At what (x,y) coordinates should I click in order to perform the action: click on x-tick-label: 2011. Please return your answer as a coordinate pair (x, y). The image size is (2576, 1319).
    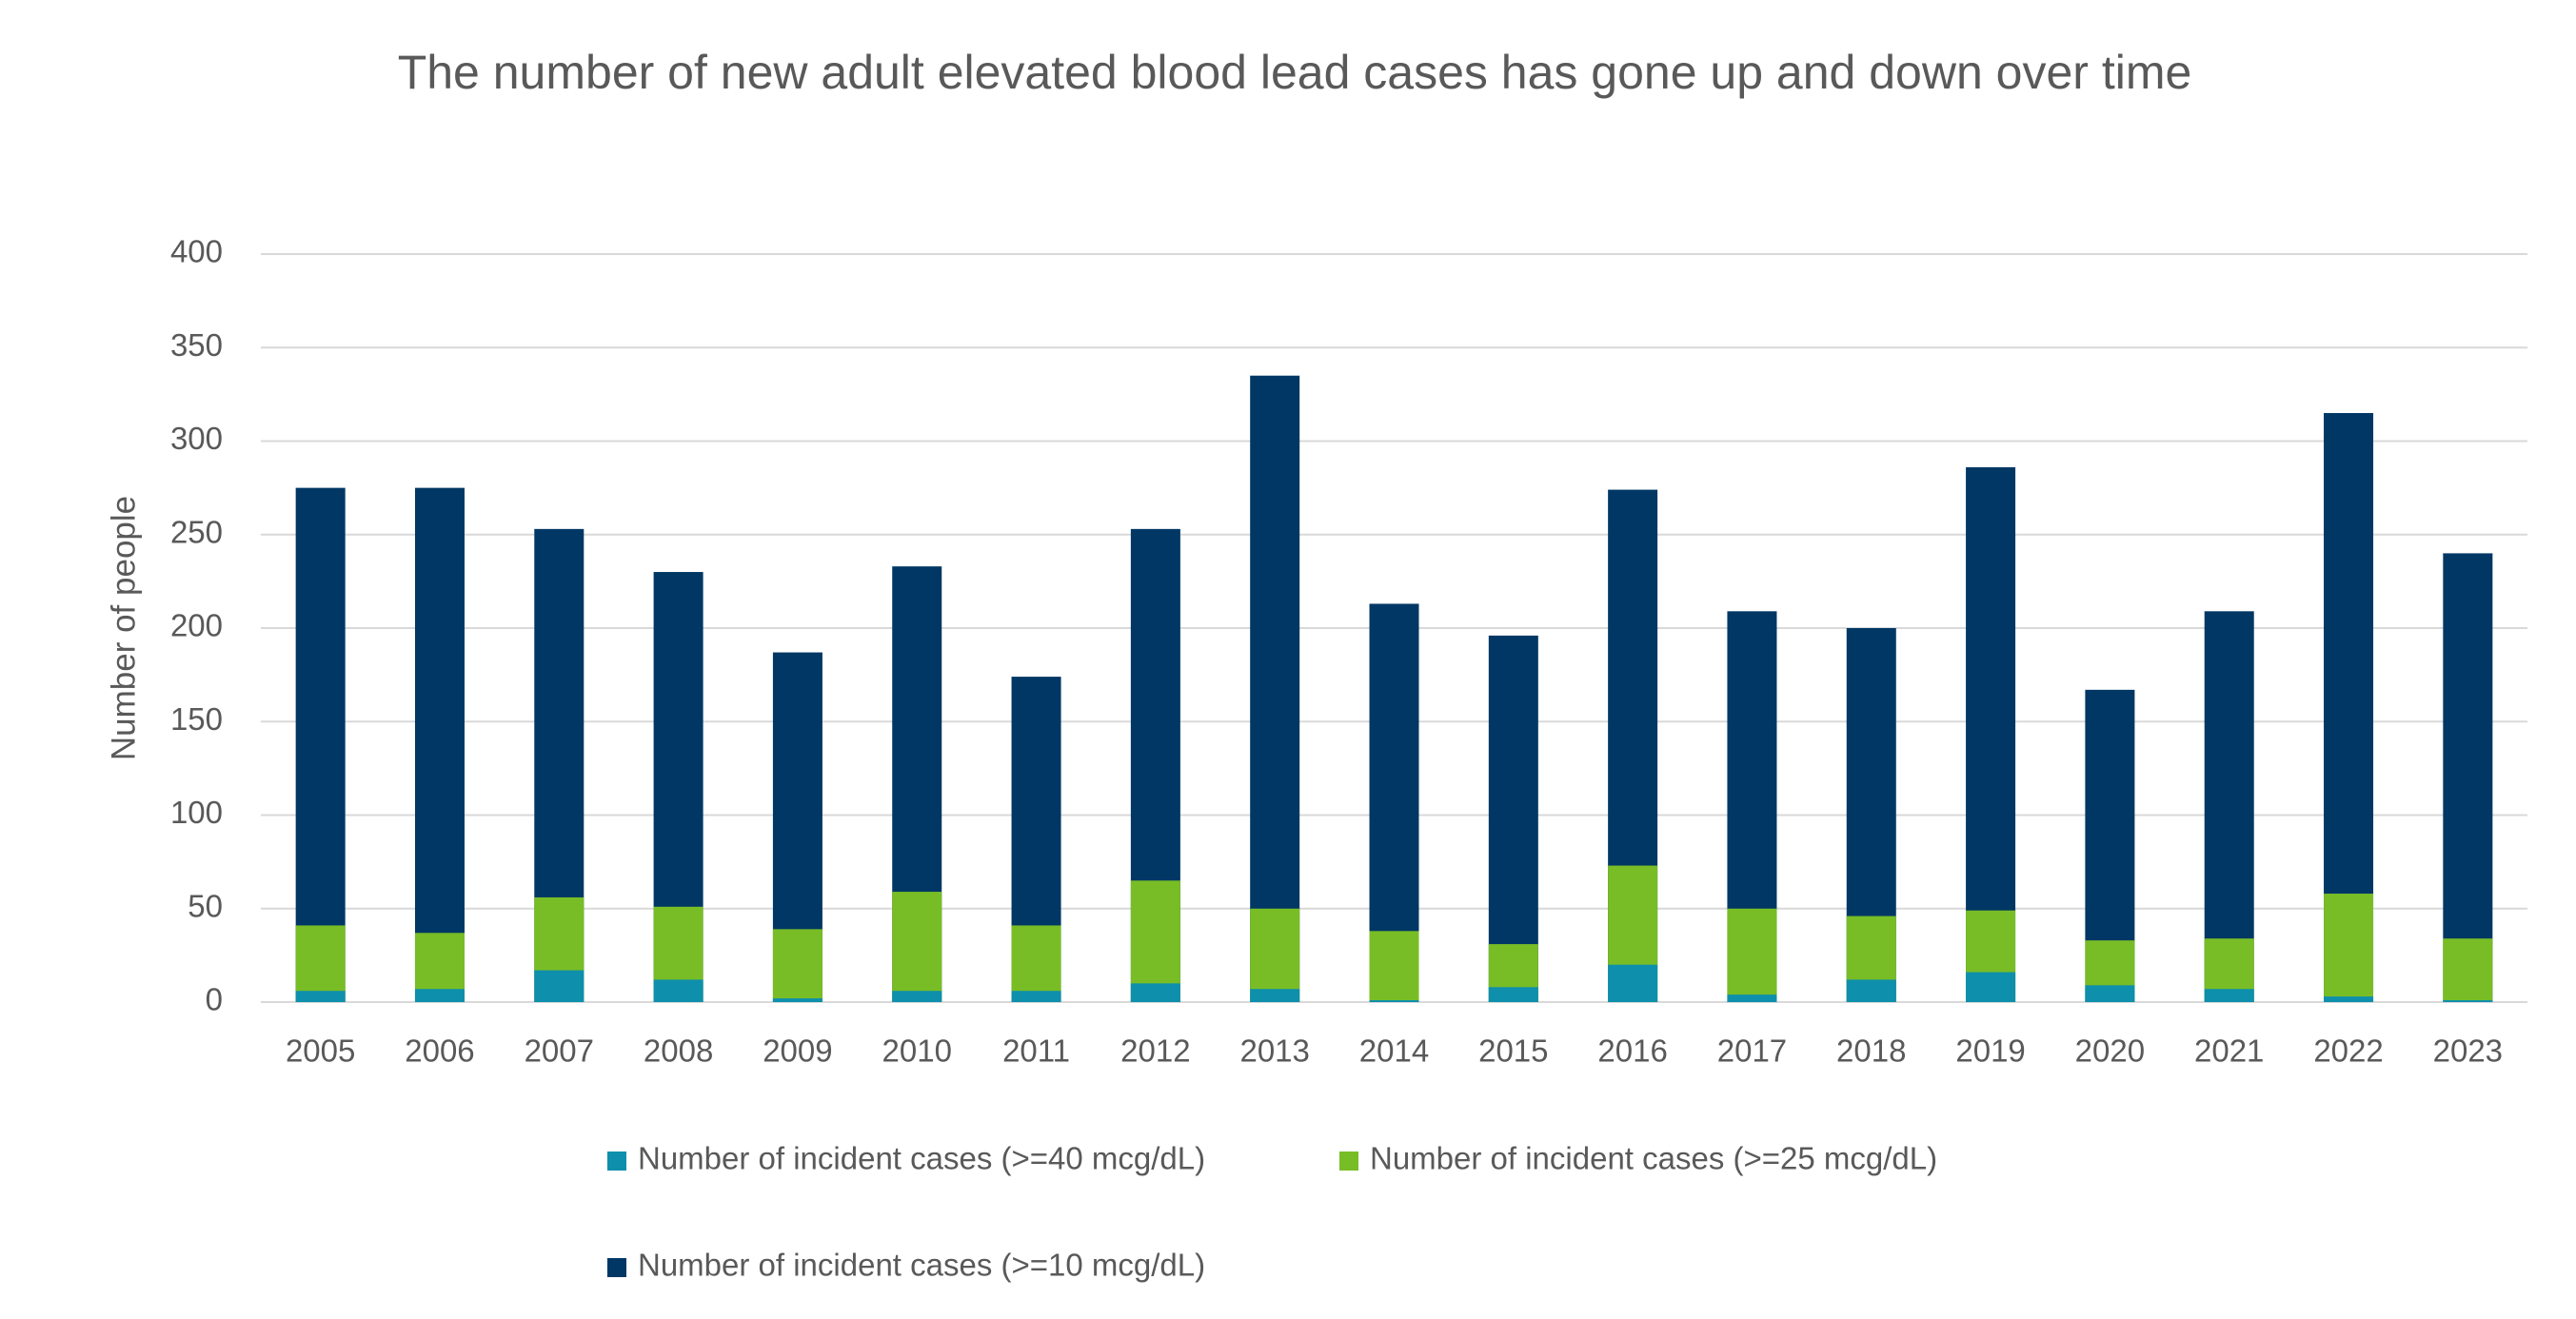
    Looking at the image, I should click on (1036, 1051).